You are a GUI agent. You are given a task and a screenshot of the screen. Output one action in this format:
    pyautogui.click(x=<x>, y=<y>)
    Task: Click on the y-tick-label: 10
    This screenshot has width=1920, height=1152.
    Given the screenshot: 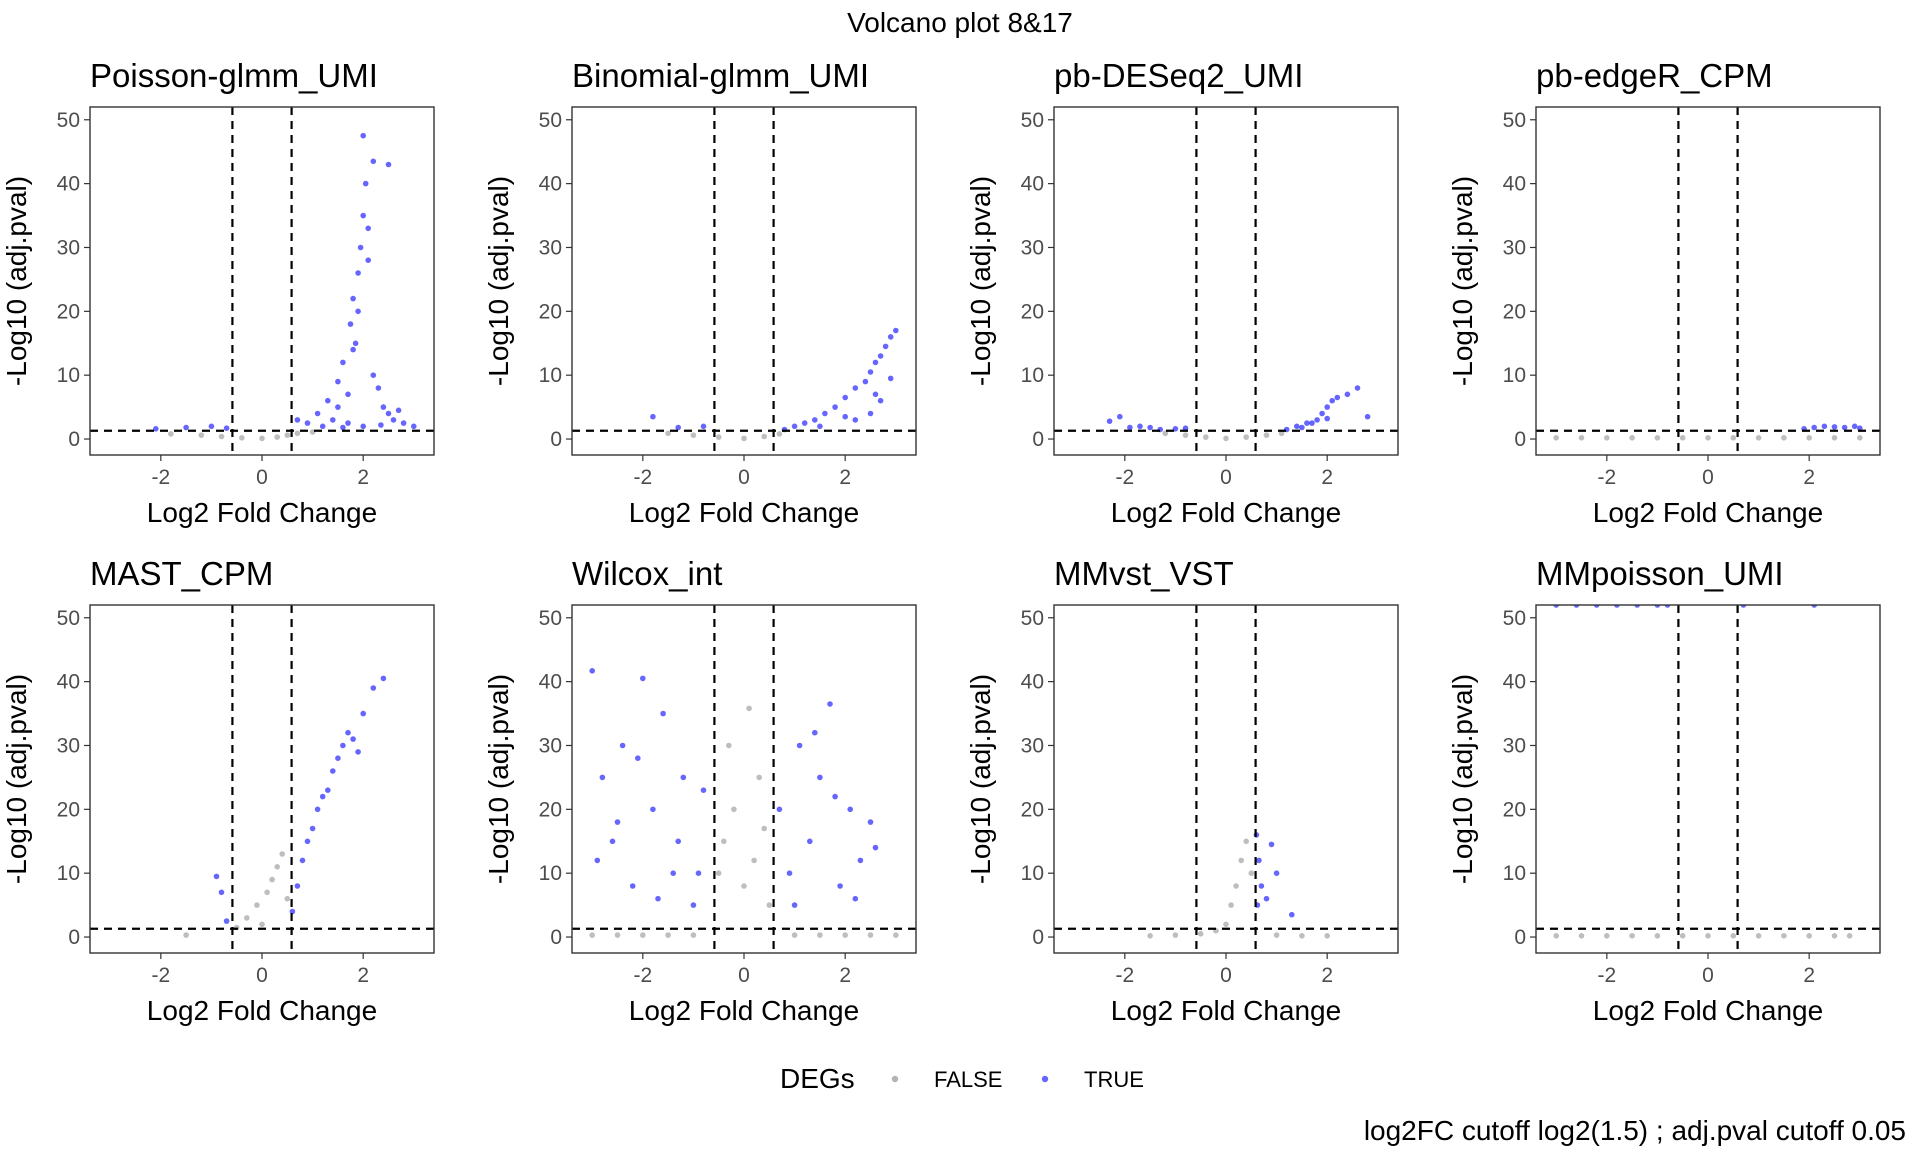 What is the action you would take?
    pyautogui.click(x=1514, y=873)
    